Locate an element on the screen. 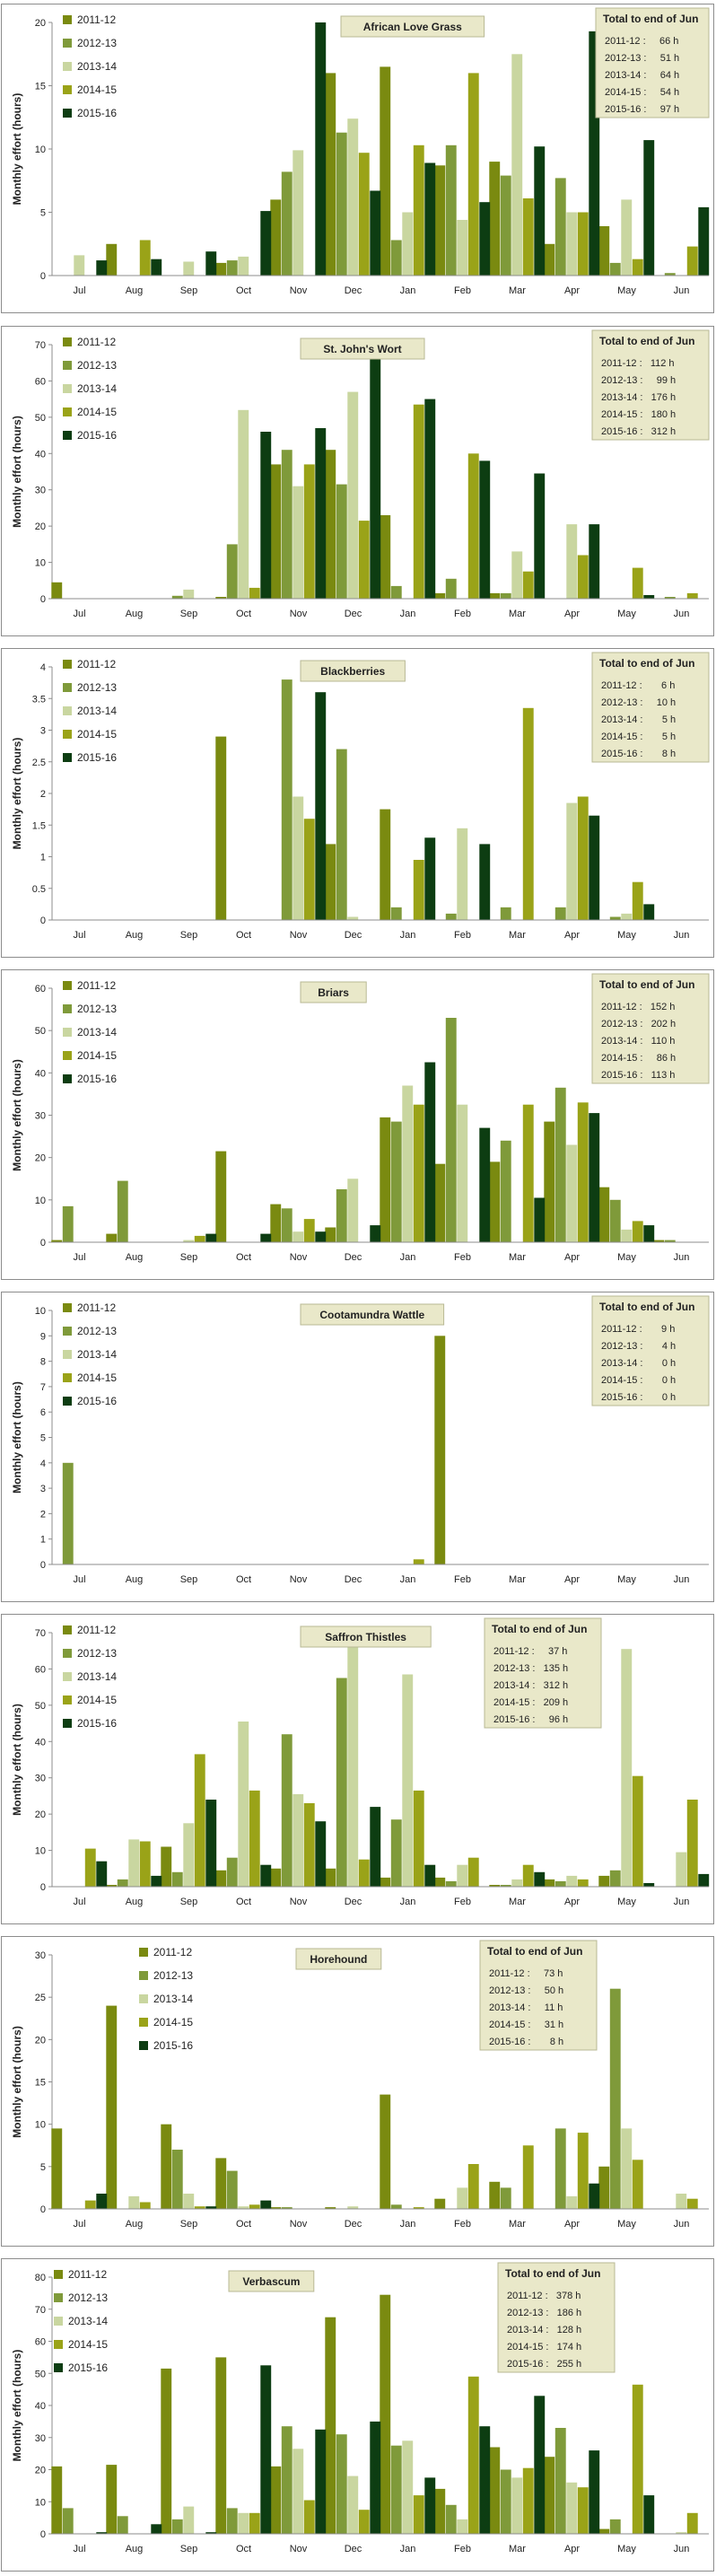  y-tick-label: 1 is located at coordinates (43, 1540).